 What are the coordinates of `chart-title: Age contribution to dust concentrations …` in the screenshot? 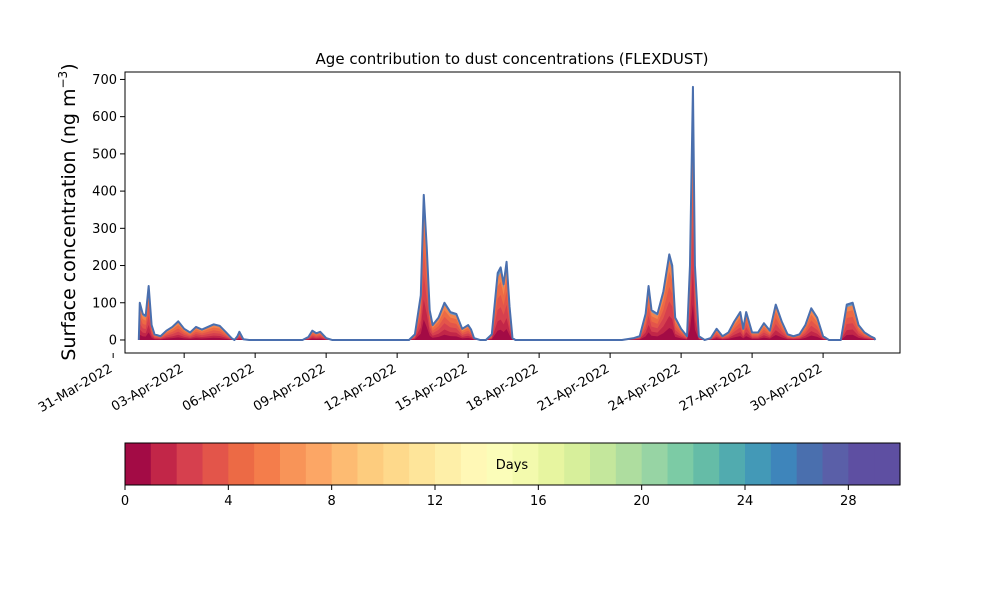 It's located at (512, 59).